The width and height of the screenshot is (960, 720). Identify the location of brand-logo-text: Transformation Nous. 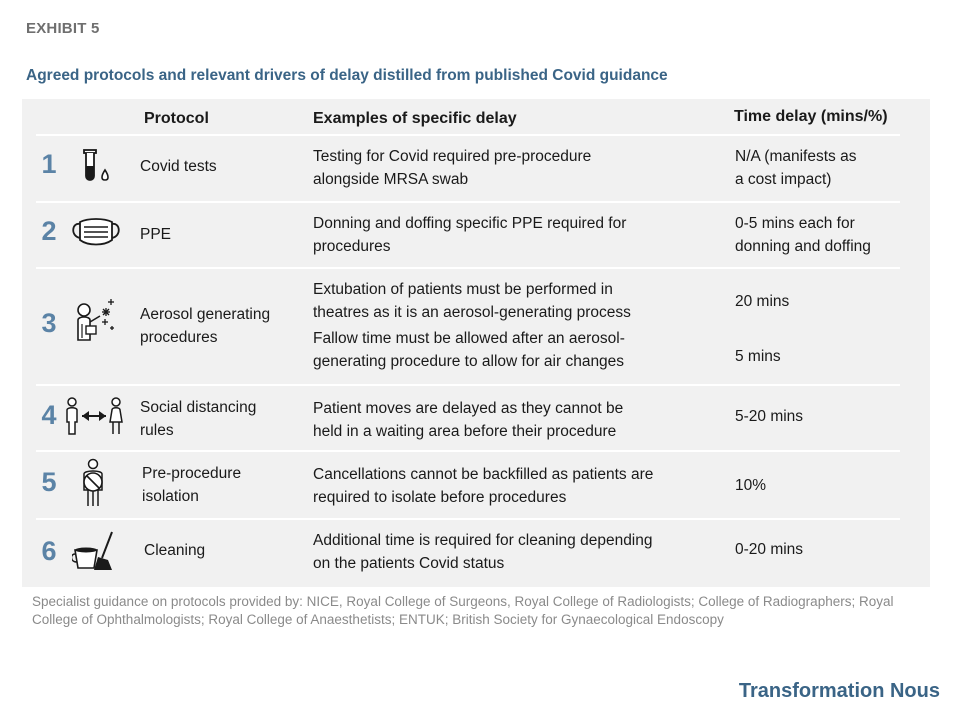
(839, 691).